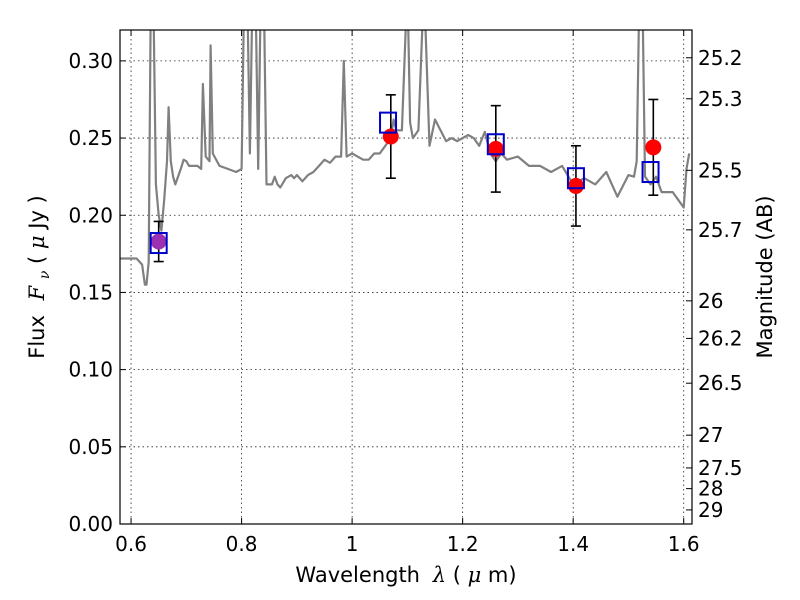 Image resolution: width=800 pixels, height=600 pixels. I want to click on y-tick-label: 0.30, so click(90, 61).